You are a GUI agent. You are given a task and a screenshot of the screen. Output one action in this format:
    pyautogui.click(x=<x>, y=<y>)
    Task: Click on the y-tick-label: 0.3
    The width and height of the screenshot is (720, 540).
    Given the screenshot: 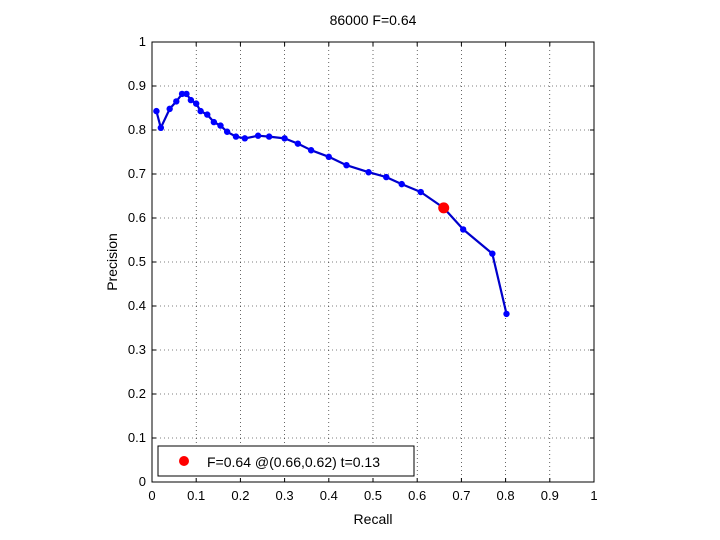 What is the action you would take?
    pyautogui.click(x=137, y=349)
    